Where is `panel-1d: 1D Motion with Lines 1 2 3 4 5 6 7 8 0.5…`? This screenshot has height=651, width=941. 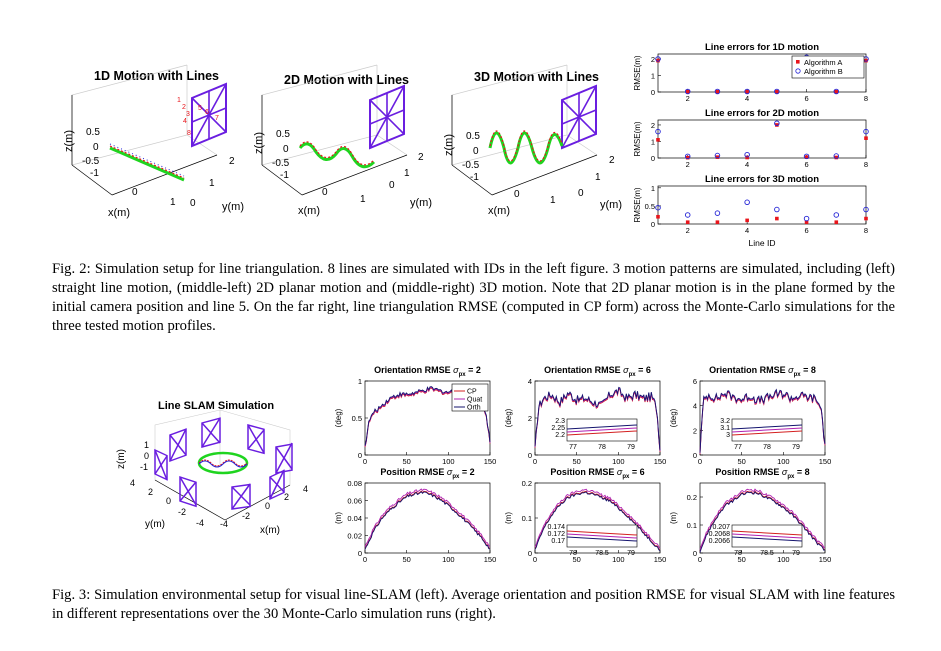 panel-1d: 1D Motion with Lines 1 2 3 4 5 6 7 8 0.5… is located at coordinates (153, 141).